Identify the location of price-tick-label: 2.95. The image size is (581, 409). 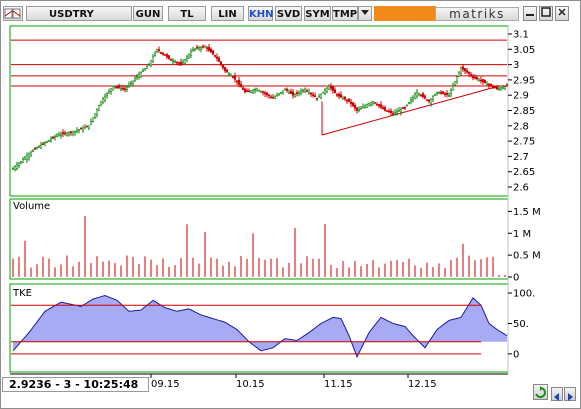
(524, 80).